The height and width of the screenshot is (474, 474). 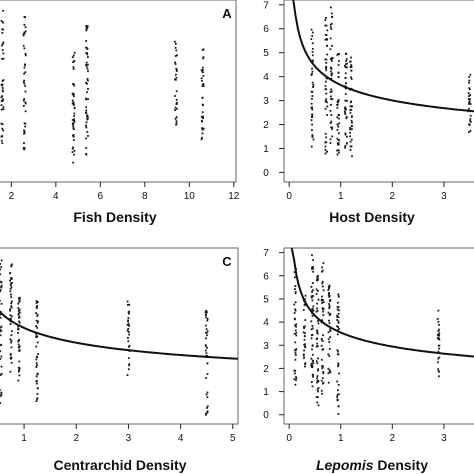 What do you see at coordinates (101, 196) in the screenshot?
I see `x-tick-label: 6` at bounding box center [101, 196].